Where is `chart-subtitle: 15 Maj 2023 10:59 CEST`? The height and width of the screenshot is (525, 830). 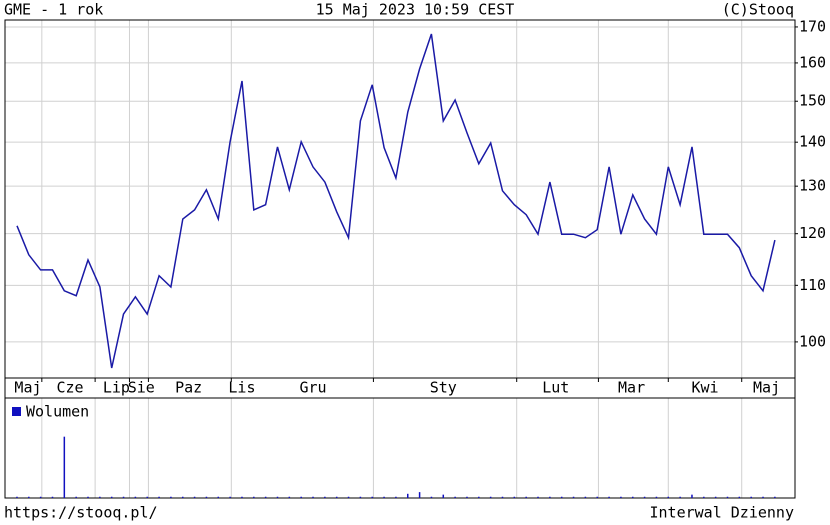 chart-subtitle: 15 Maj 2023 10:59 CEST is located at coordinates (415, 10).